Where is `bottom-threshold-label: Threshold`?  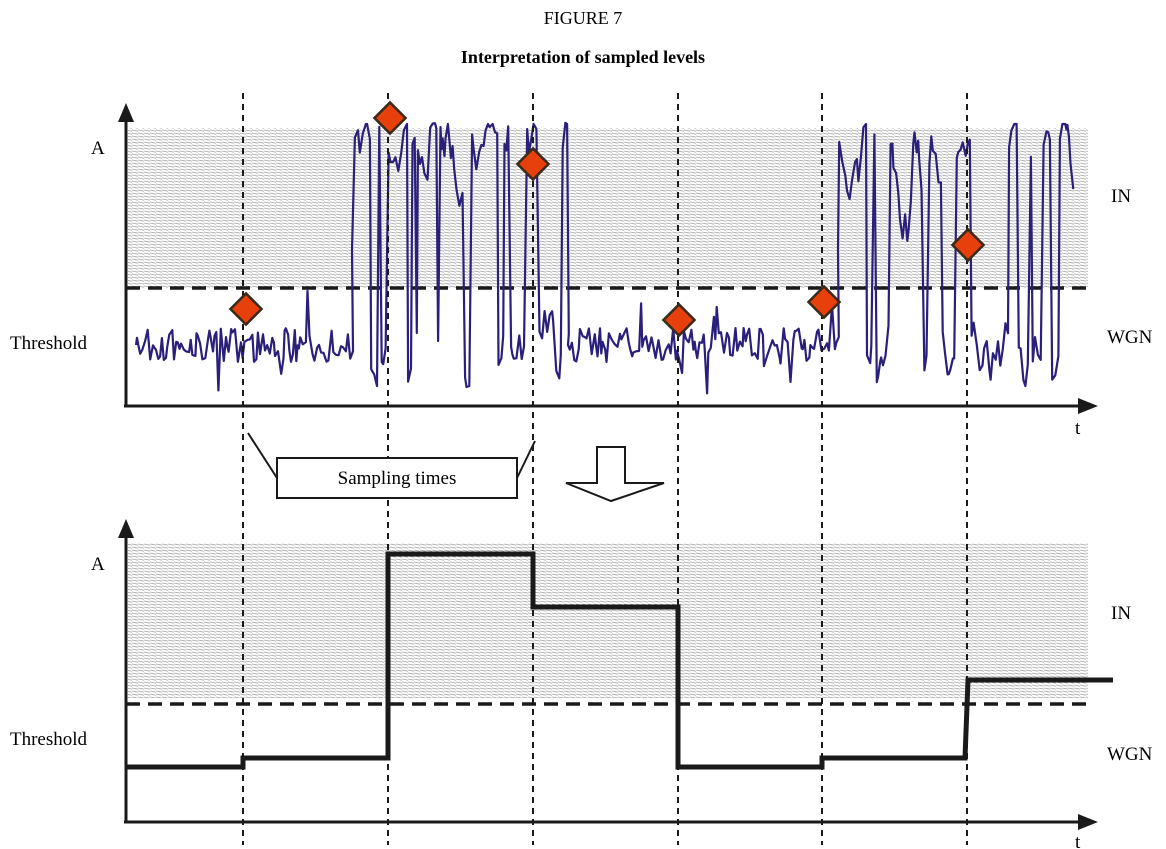 bottom-threshold-label: Threshold is located at coordinates (49, 739).